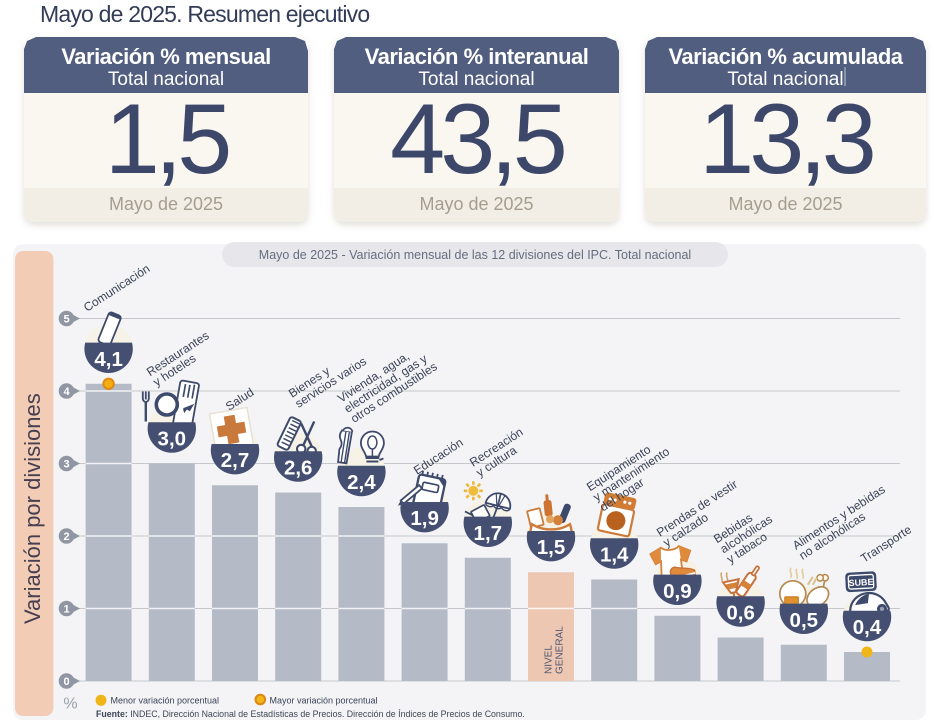 This screenshot has width=950, height=720. I want to click on svg-text: NIVELGENERAL, so click(555, 650).